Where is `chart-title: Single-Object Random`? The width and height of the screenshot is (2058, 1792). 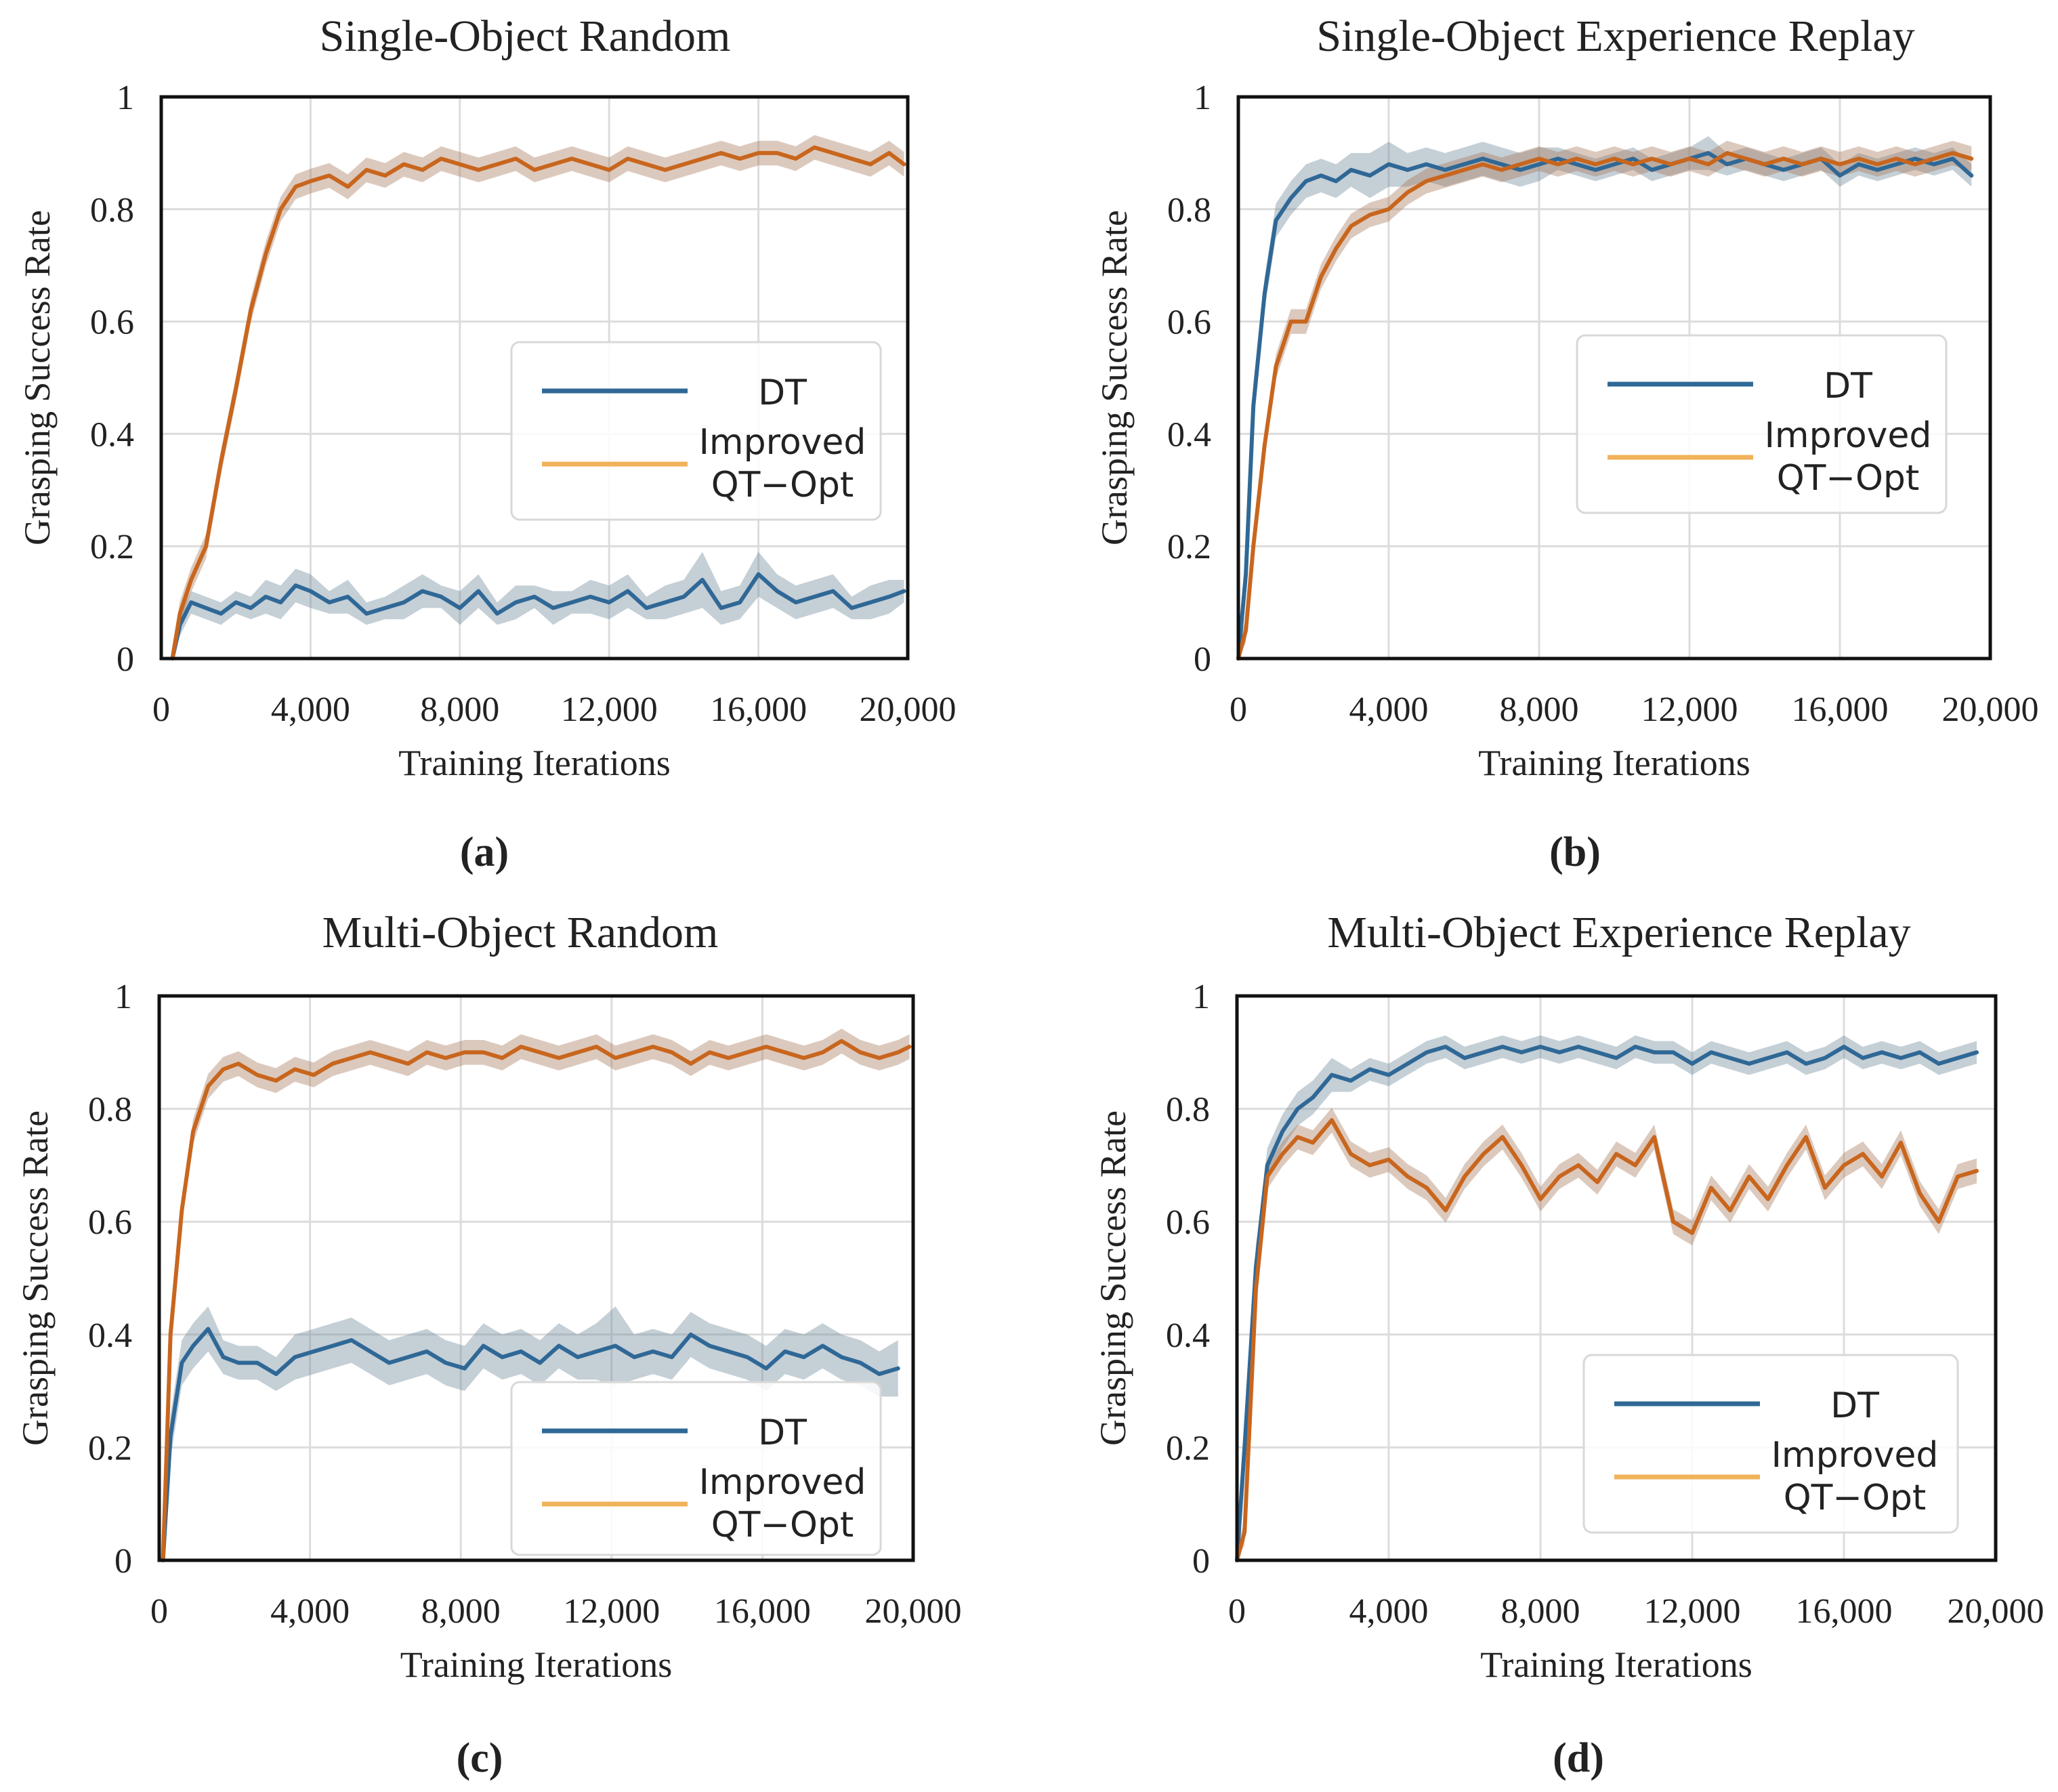 chart-title: Single-Object Random is located at coordinates (525, 36).